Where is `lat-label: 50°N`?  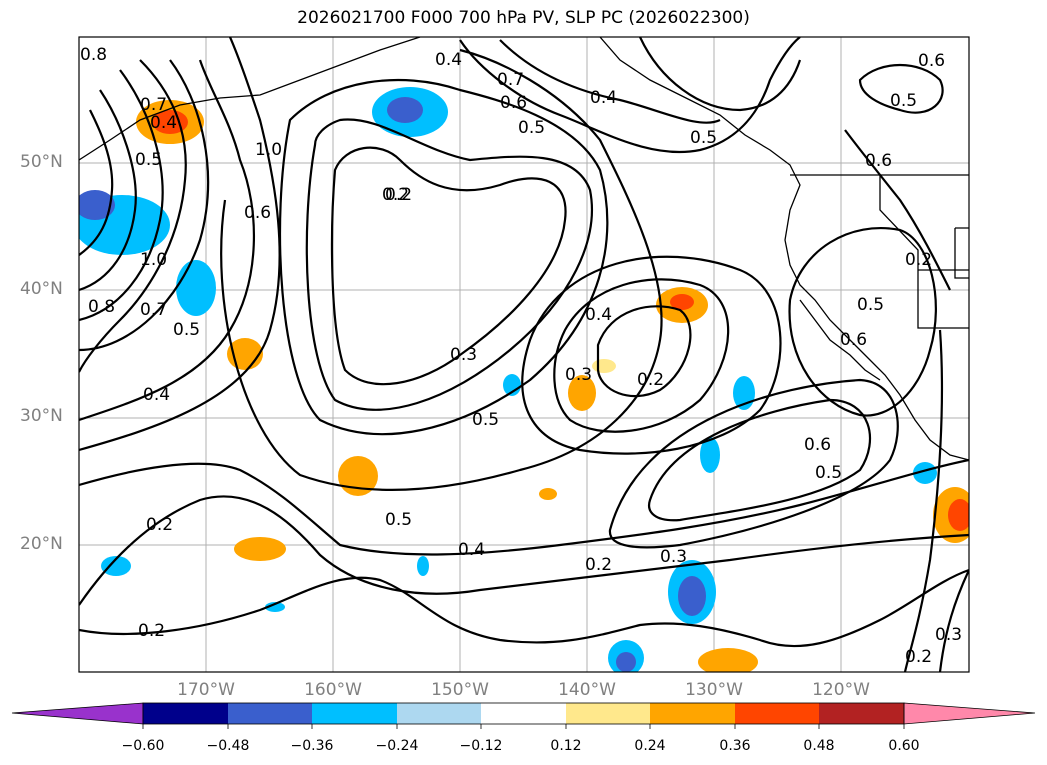 lat-label: 50°N is located at coordinates (41, 162).